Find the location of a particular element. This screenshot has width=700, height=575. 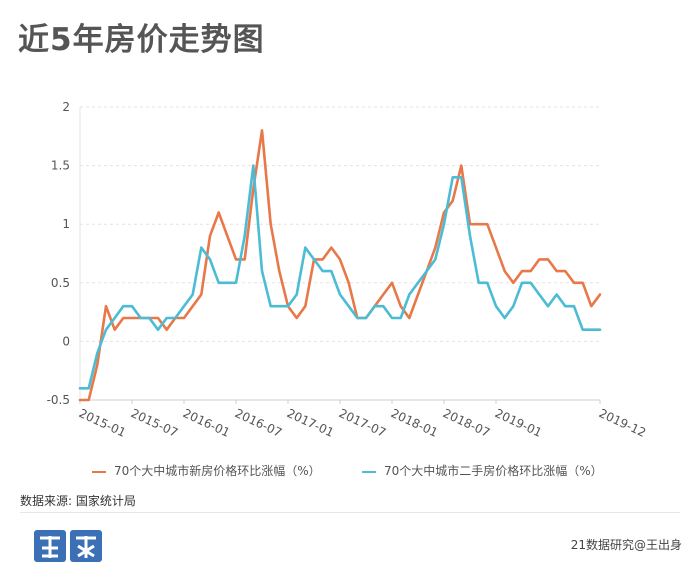

legend-swatch-resale-homes is located at coordinates (369, 471).